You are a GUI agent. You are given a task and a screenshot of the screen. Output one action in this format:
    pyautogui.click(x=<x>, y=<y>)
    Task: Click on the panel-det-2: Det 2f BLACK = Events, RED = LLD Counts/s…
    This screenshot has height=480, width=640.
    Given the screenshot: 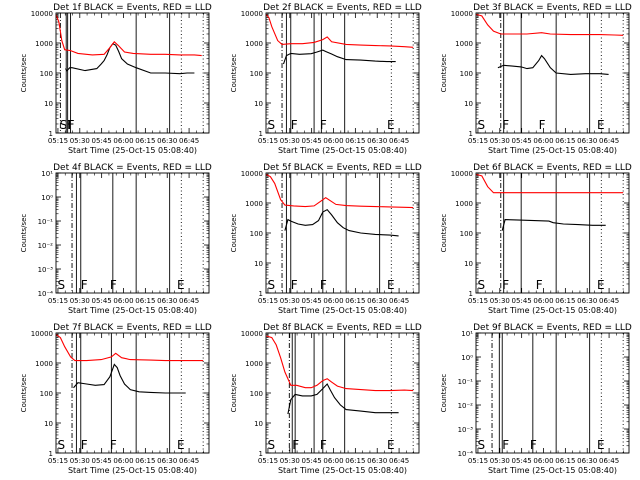 What is the action you would take?
    pyautogui.click(x=326, y=79)
    